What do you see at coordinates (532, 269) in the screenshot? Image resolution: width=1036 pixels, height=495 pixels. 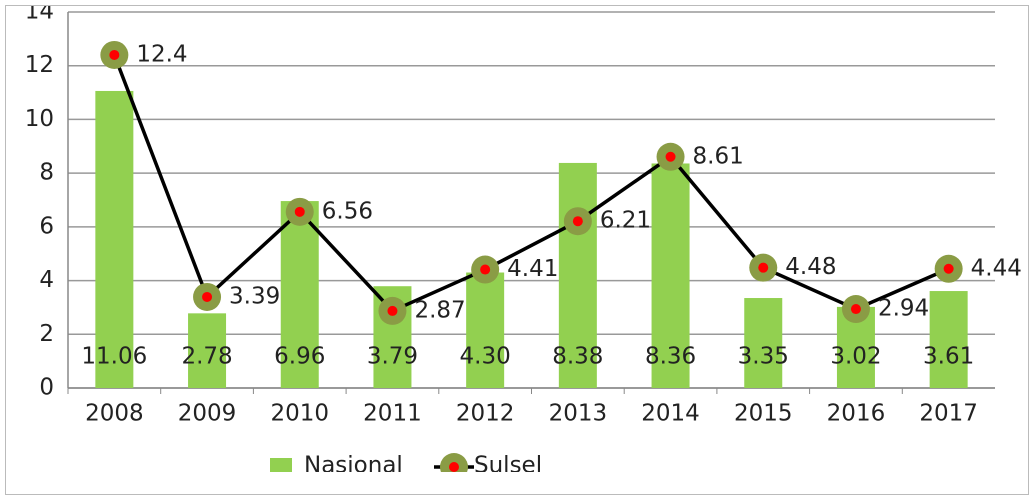 I see `point-value-label: 4.41` at bounding box center [532, 269].